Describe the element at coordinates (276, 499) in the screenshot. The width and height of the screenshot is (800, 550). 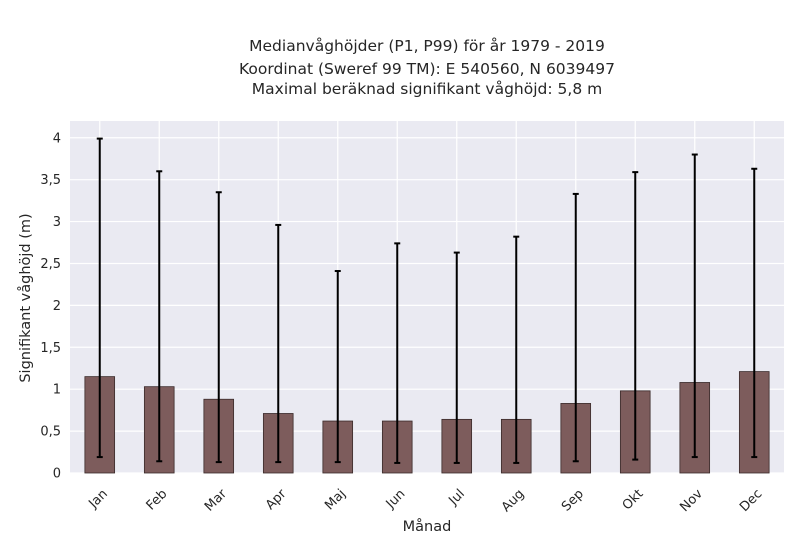
I see `x-tick-label-apr: Apr` at that location.